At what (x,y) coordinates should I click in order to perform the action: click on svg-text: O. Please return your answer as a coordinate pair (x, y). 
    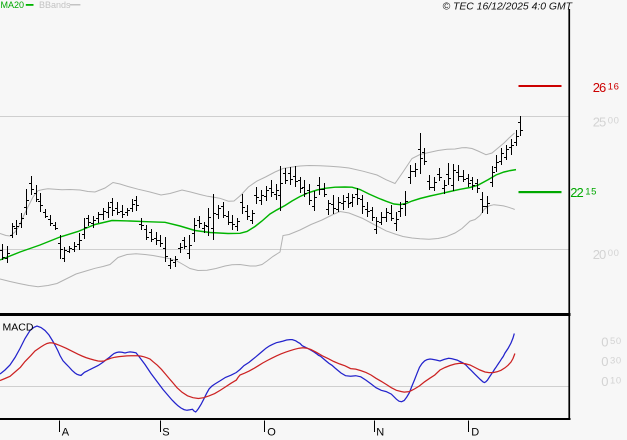
    Looking at the image, I should click on (271, 432).